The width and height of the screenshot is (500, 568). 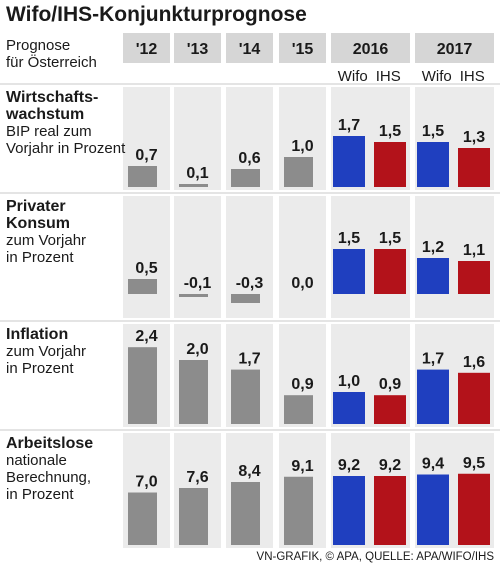 What do you see at coordinates (38, 223) in the screenshot?
I see `panel-title: Konsum` at bounding box center [38, 223].